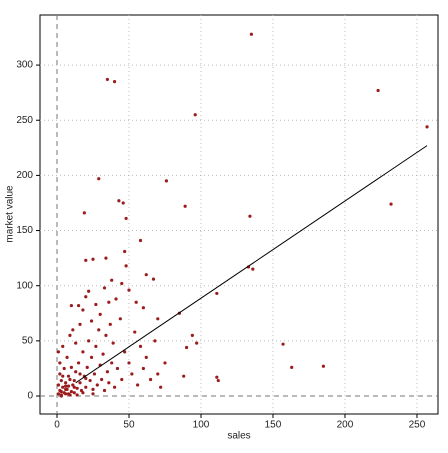 The image size is (448, 453). I want to click on x-tick-label: 150, so click(273, 425).